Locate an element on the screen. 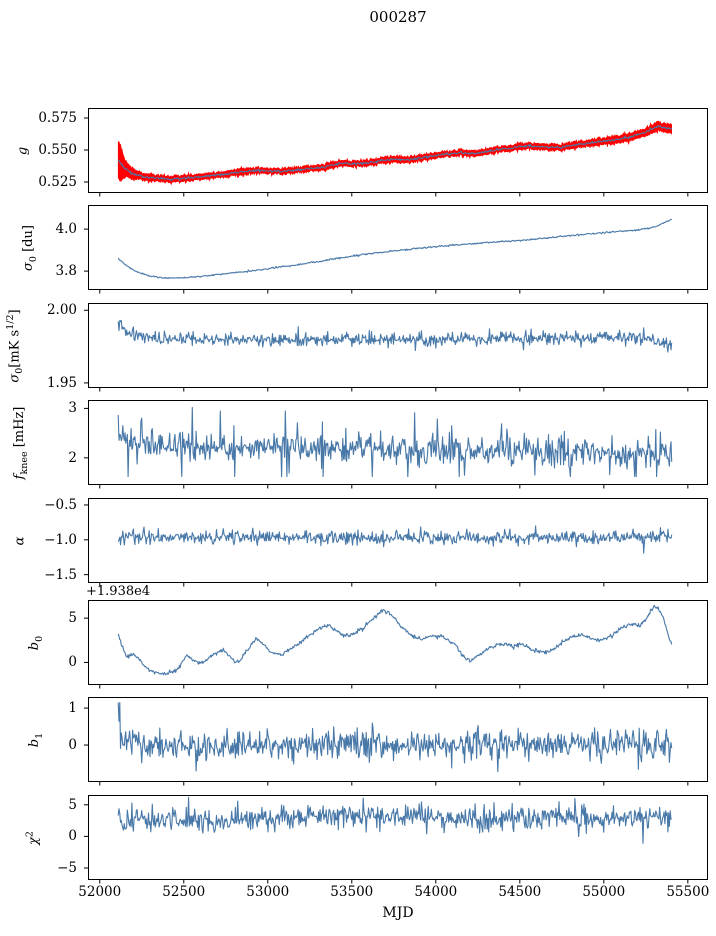  y-tick-label: −5 is located at coordinates (67, 867).